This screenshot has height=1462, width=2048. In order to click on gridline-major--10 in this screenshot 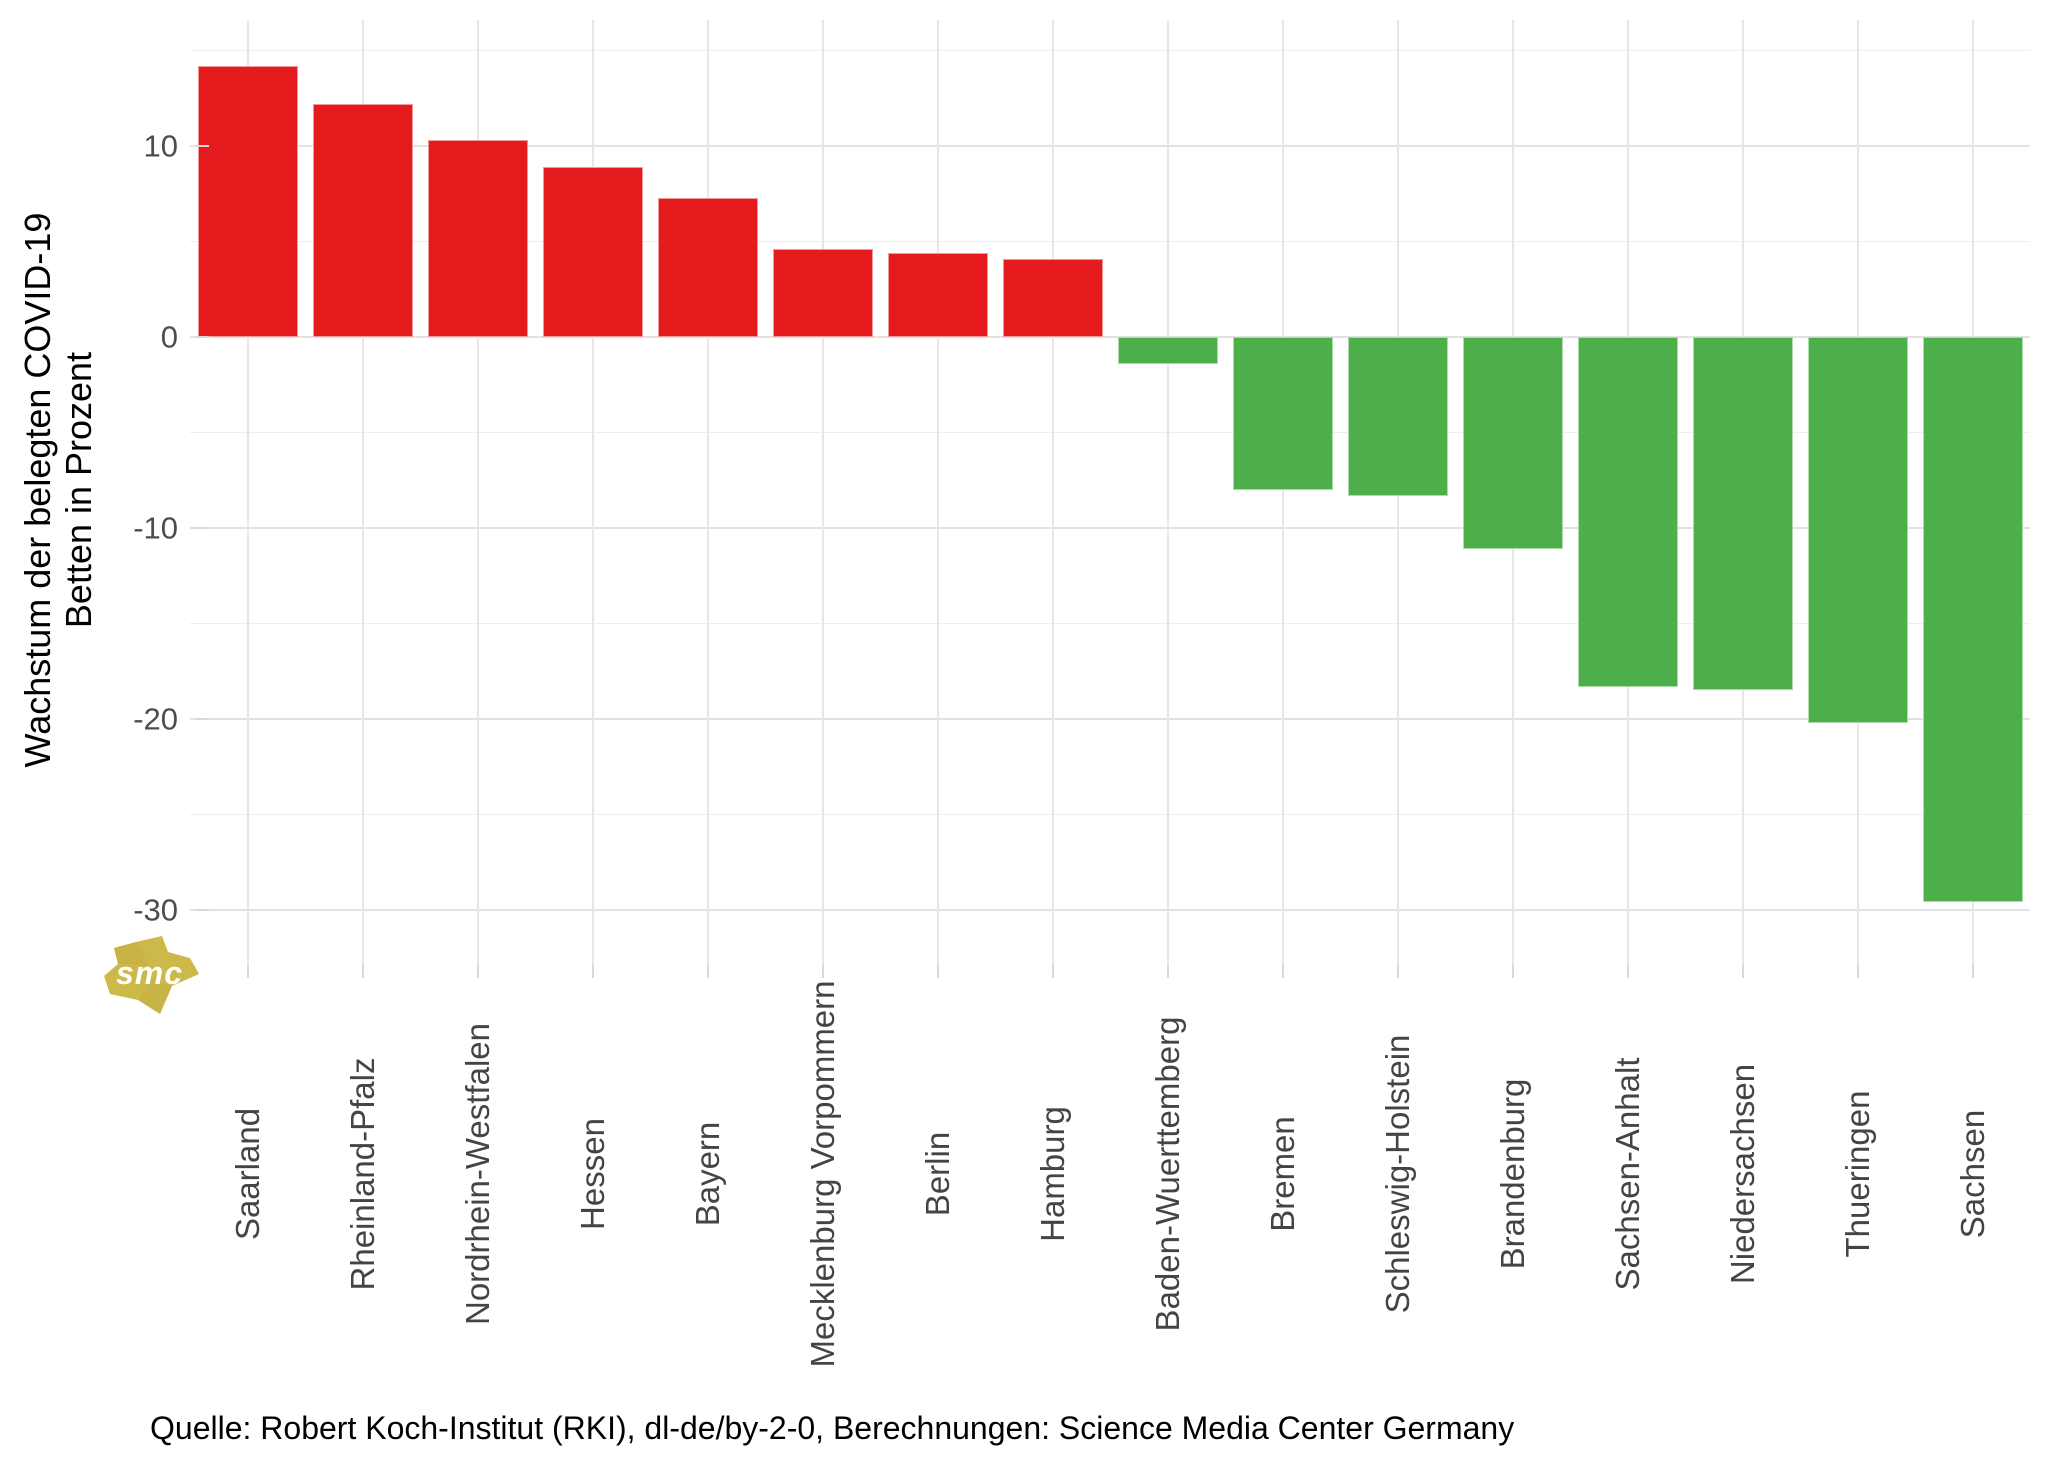, I will do `click(1110, 528)`.